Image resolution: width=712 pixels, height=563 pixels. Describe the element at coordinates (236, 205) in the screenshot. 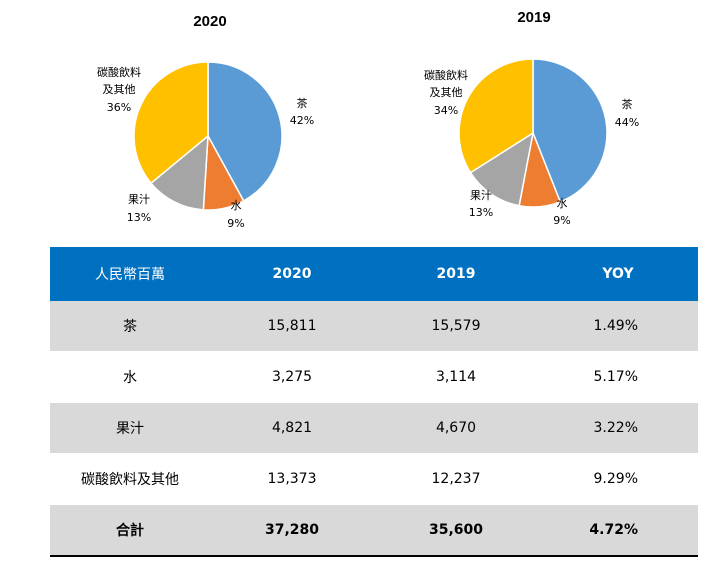

I see `label-2020-water-name: 水` at that location.